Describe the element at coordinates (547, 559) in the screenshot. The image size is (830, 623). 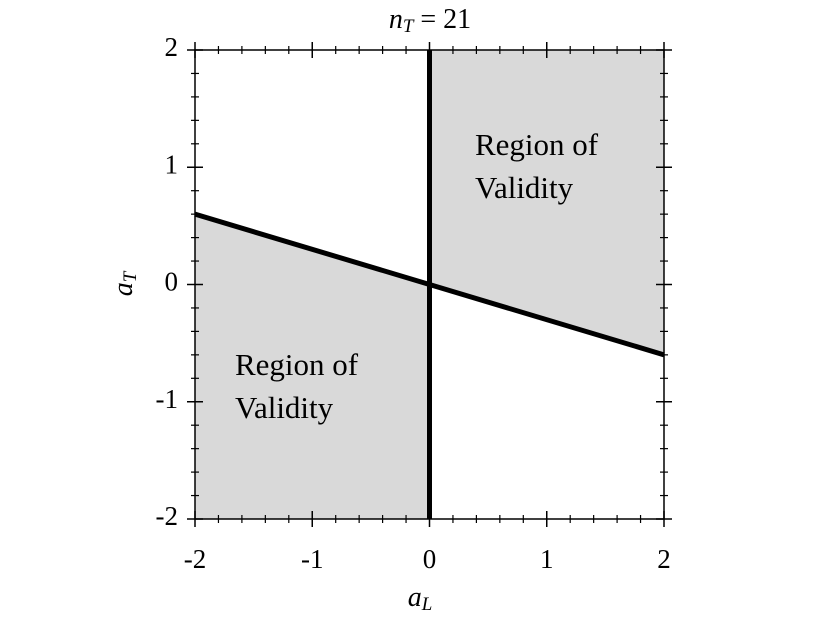
I see `x-tick-label: 1` at that location.